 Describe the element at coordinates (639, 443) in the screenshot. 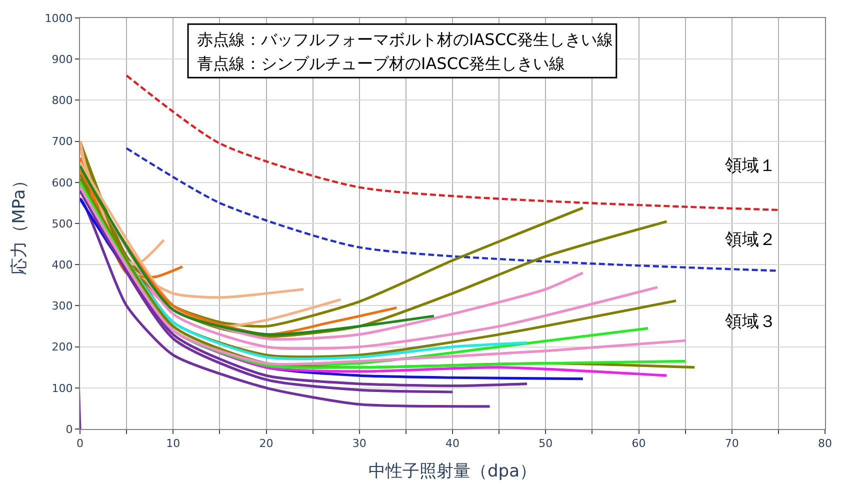

I see `x-tick-label: 60` at that location.